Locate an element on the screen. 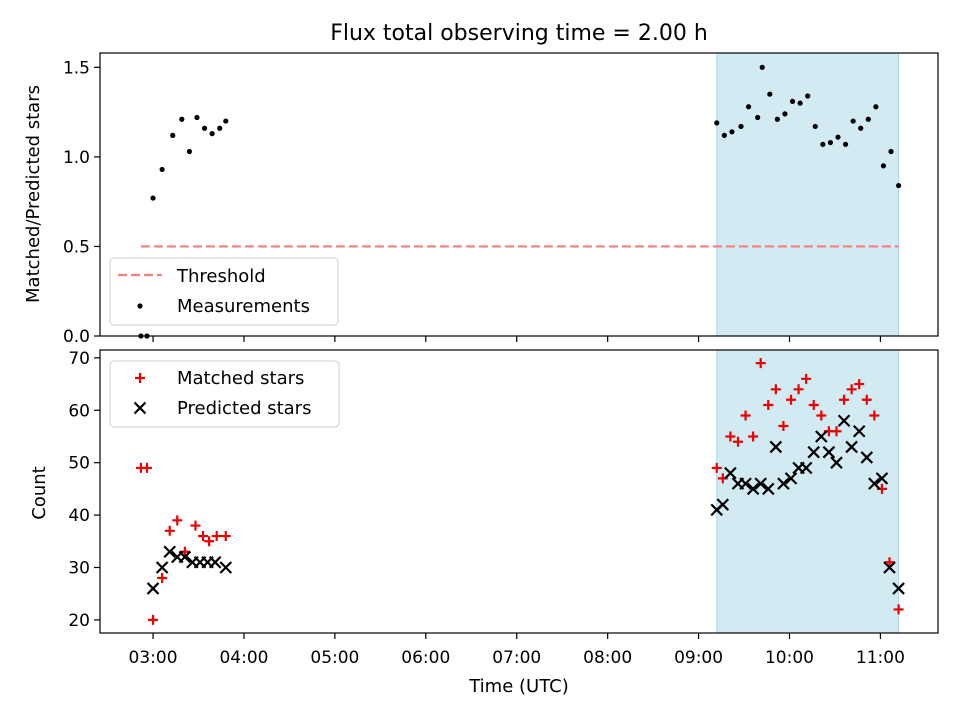 This screenshot has width=960, height=724. ratio-legend-box is located at coordinates (224, 291).